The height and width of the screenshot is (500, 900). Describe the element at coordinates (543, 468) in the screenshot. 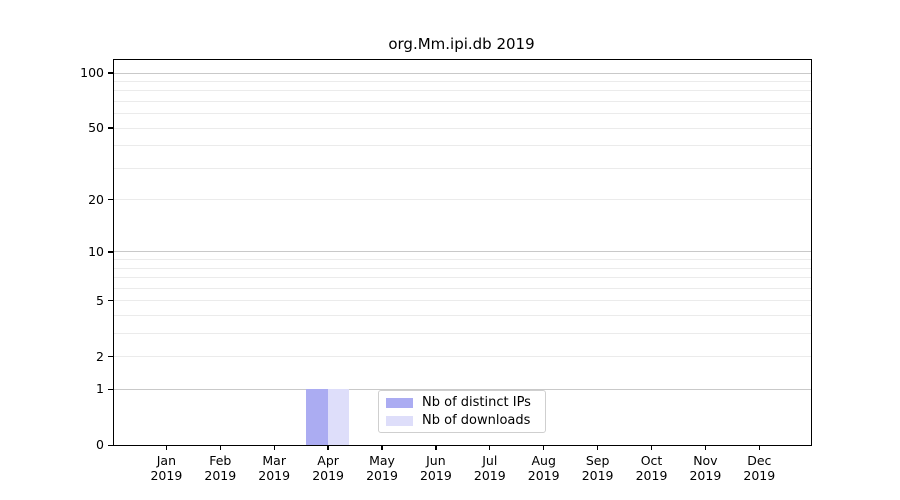

I see `x-tick-label: Aug 2019` at that location.